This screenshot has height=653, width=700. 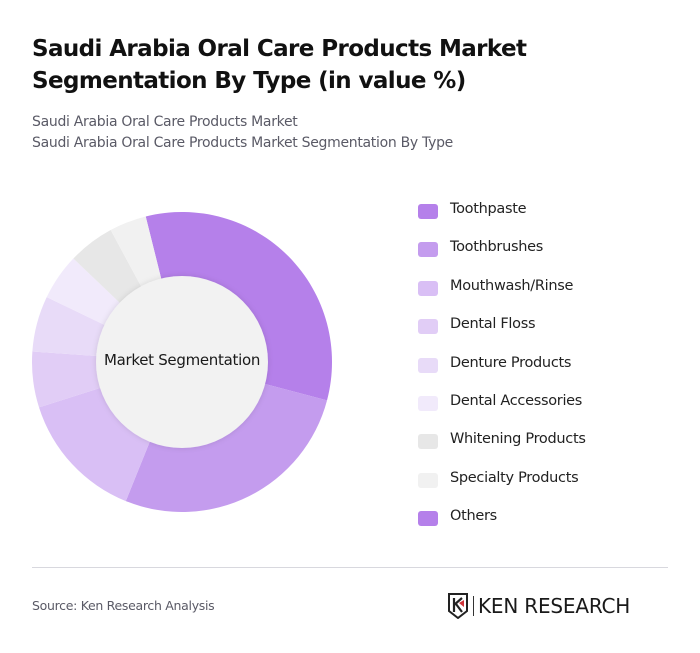 What do you see at coordinates (514, 477) in the screenshot?
I see `legend-label: Specialty Products` at bounding box center [514, 477].